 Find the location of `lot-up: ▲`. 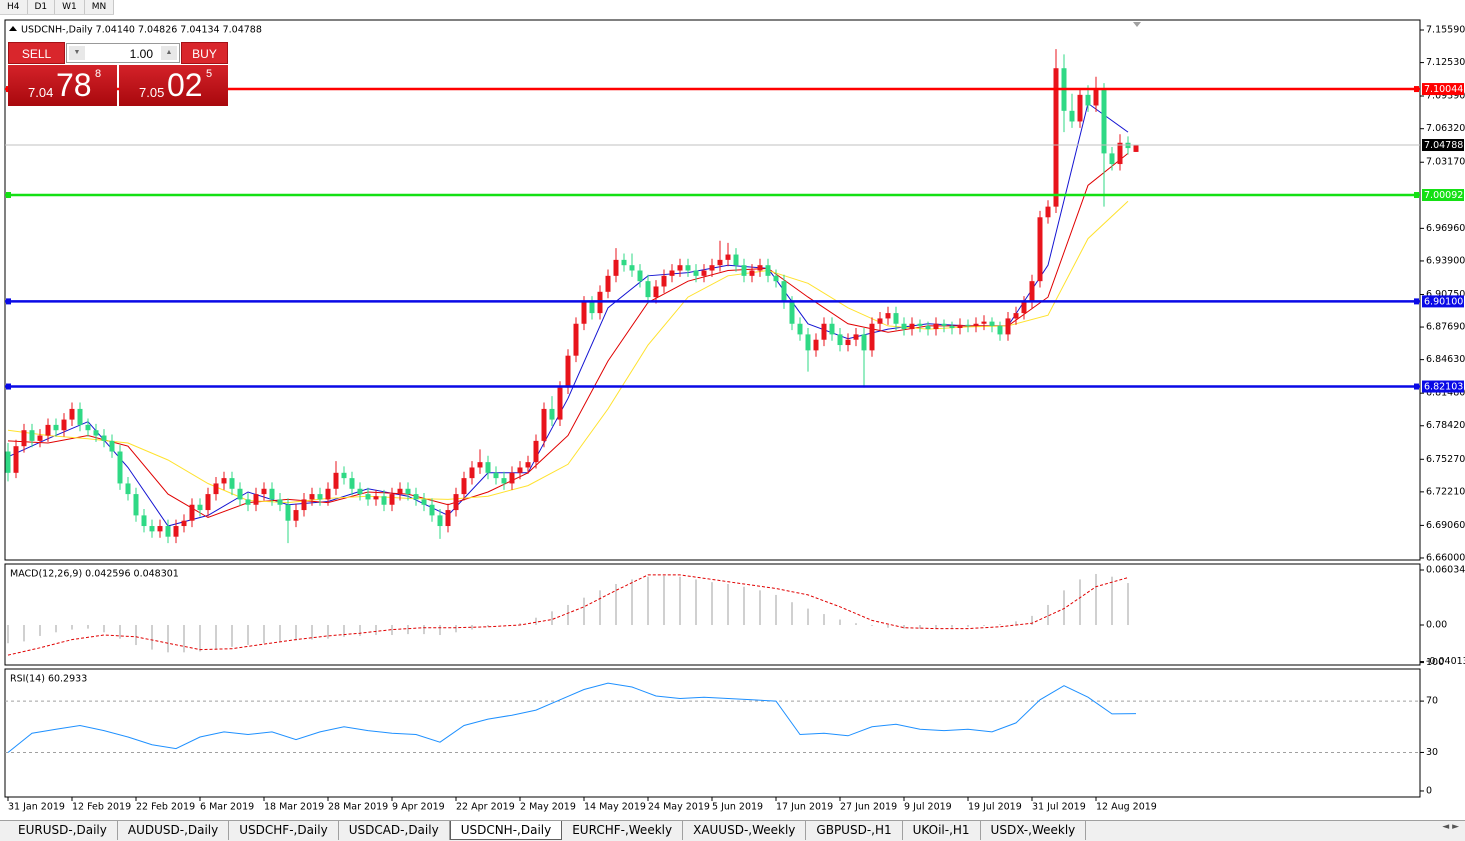

lot-up: ▲ is located at coordinates (169, 53).